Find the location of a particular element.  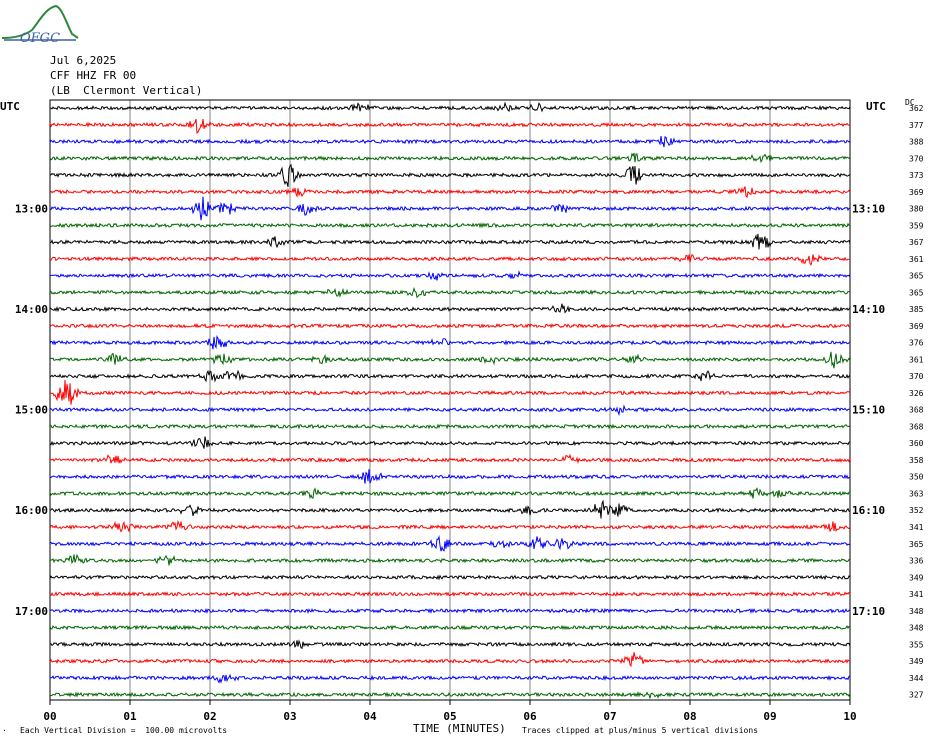

dc-offset-label: 388 is located at coordinates (916, 142).